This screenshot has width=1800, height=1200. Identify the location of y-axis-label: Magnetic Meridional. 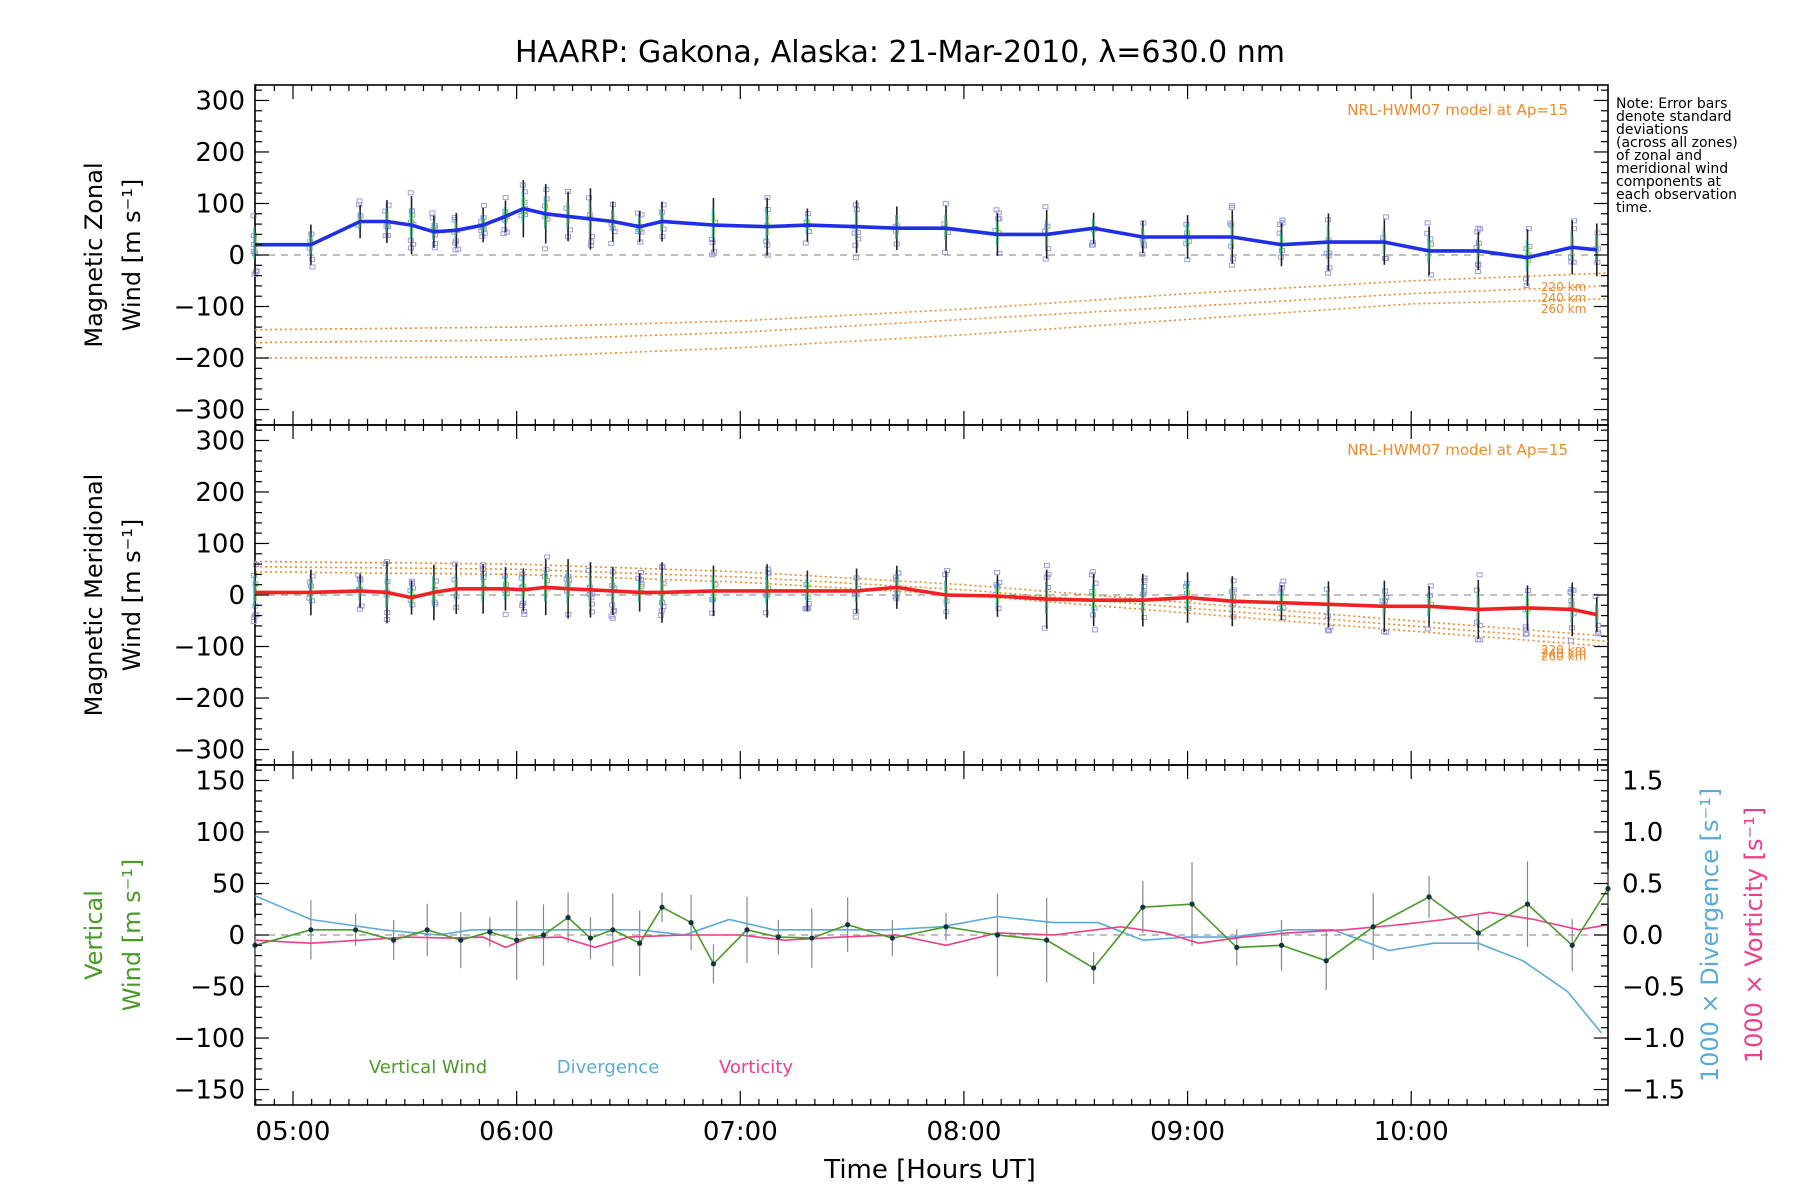
(94, 595).